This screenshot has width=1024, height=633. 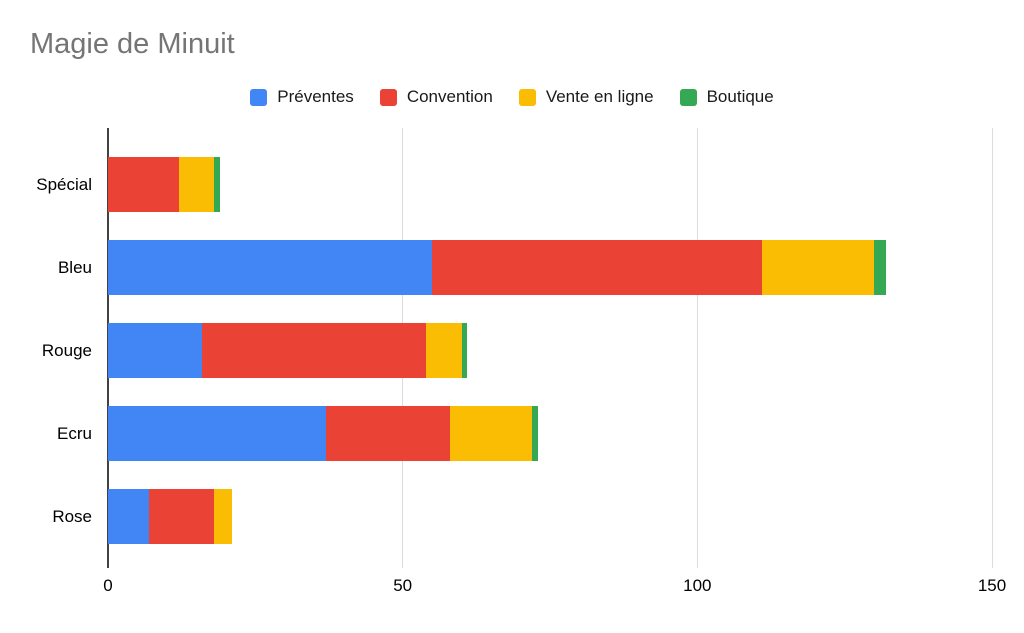 I want to click on y-axis-category-label-special: Spécial, so click(x=64, y=184).